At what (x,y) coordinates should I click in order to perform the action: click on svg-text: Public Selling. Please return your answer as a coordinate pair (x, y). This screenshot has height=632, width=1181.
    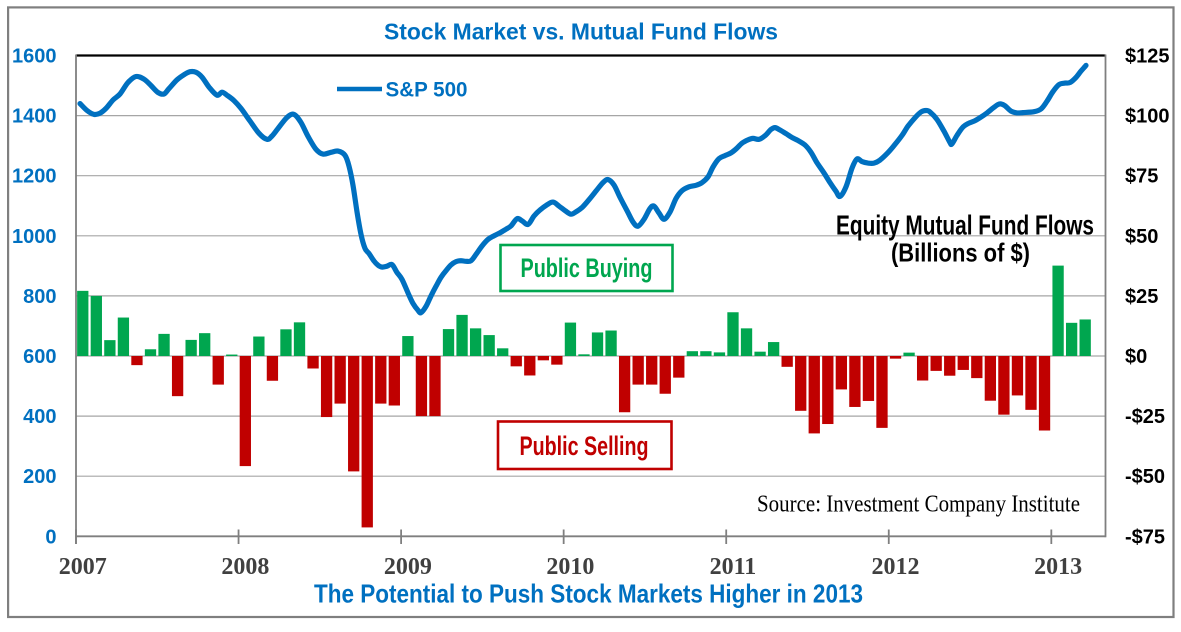
    Looking at the image, I should click on (584, 446).